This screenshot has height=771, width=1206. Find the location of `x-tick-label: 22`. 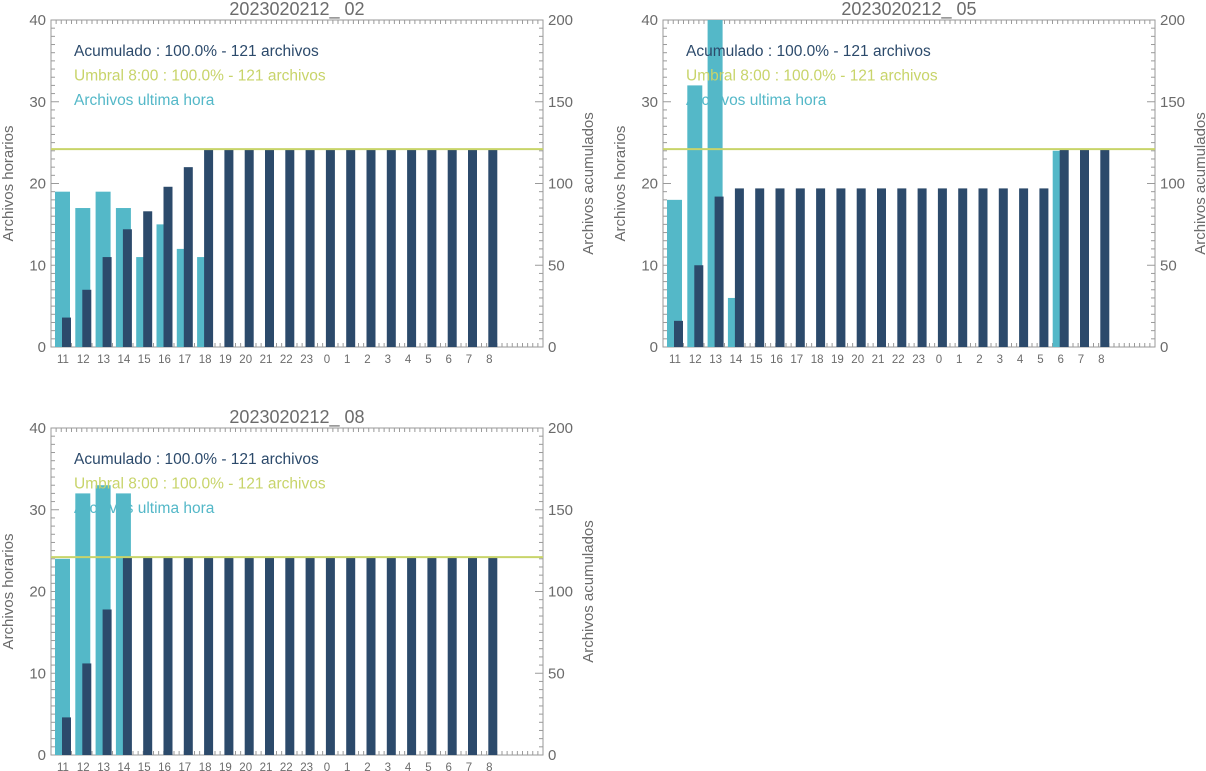

x-tick-label: 22 is located at coordinates (898, 360).